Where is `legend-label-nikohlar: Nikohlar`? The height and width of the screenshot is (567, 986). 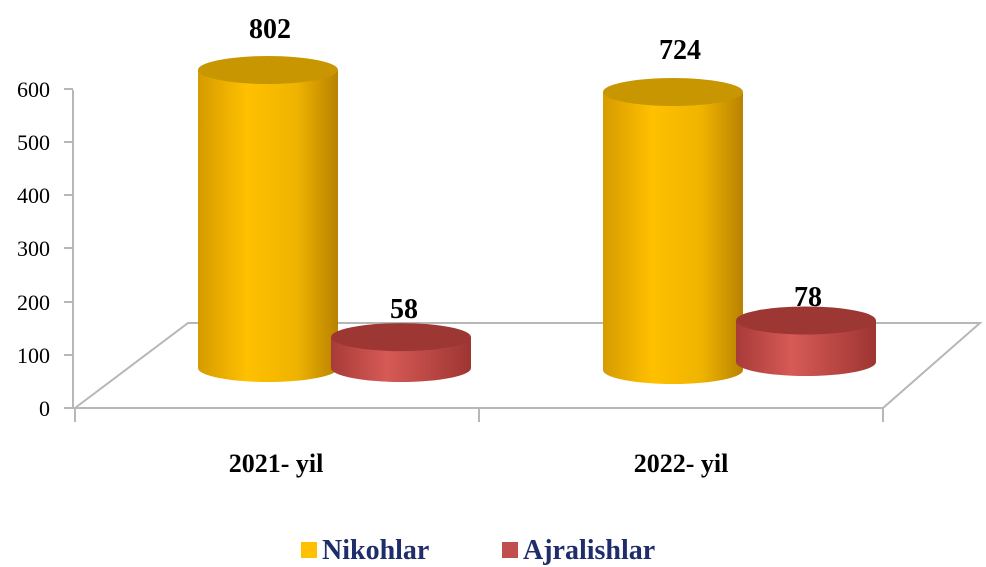
legend-label-nikohlar: Nikohlar is located at coordinates (375, 550).